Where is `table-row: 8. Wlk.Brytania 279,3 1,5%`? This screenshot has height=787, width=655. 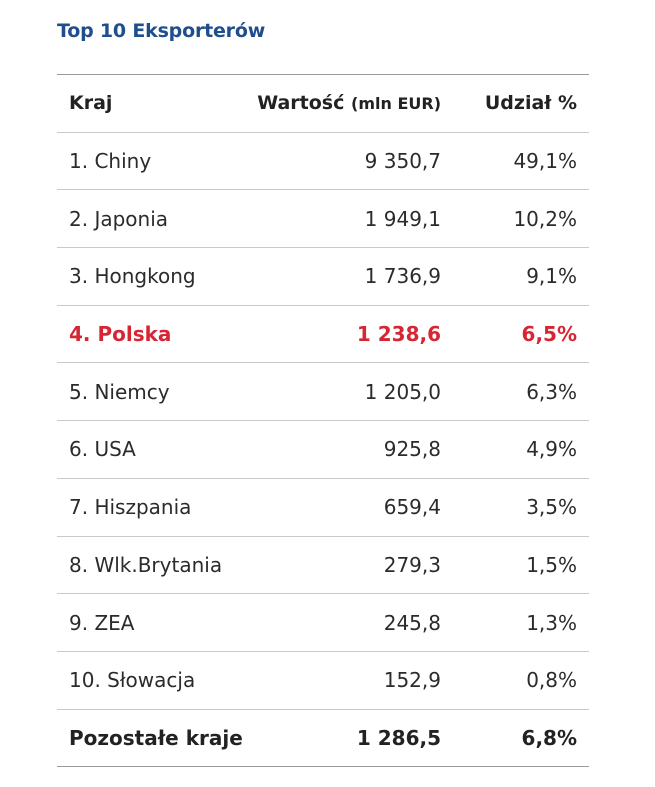
table-row: 8. Wlk.Brytania 279,3 1,5% is located at coordinates (323, 564).